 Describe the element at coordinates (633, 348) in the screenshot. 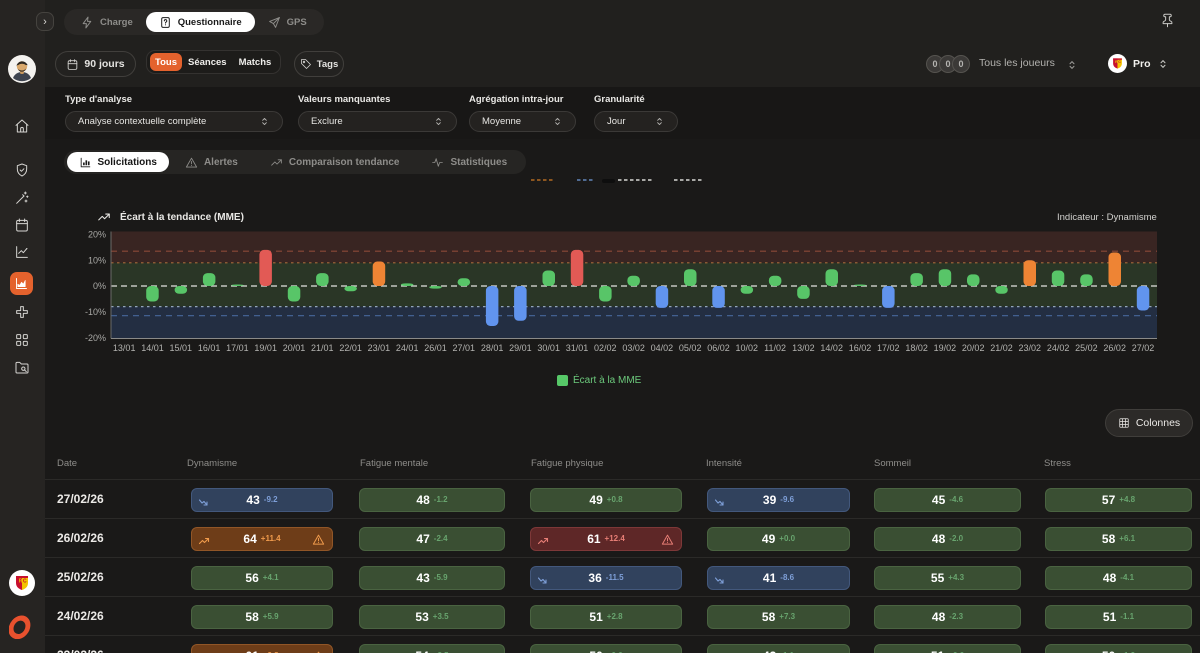

I see `svg-text: 03/02` at that location.